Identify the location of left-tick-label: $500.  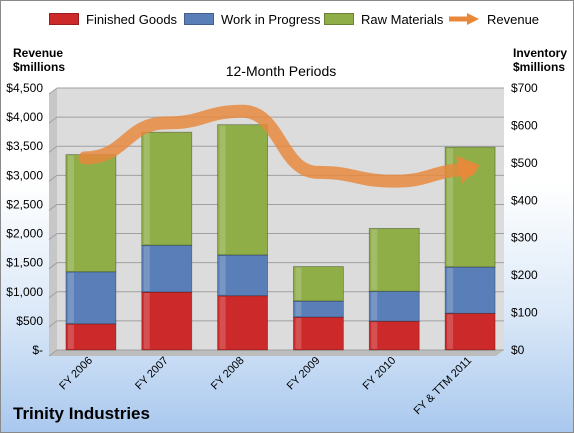
(29, 321).